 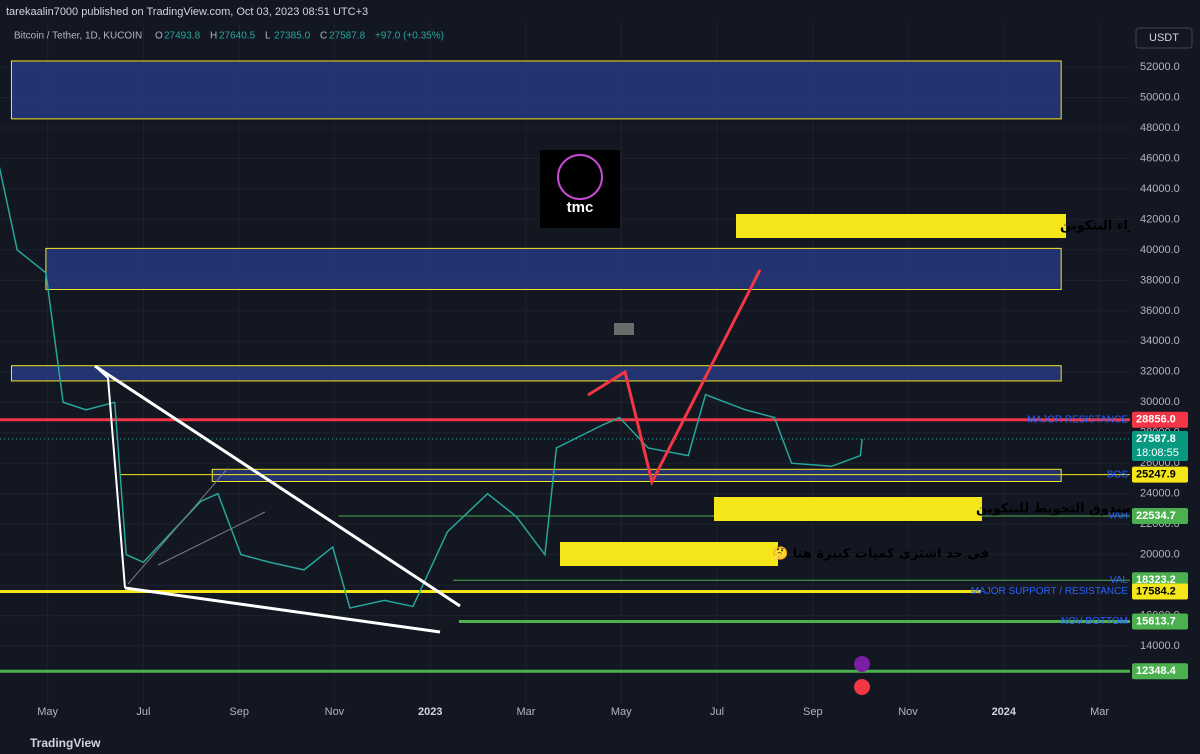 I want to click on footer-brand: TradingView, so click(x=65, y=743).